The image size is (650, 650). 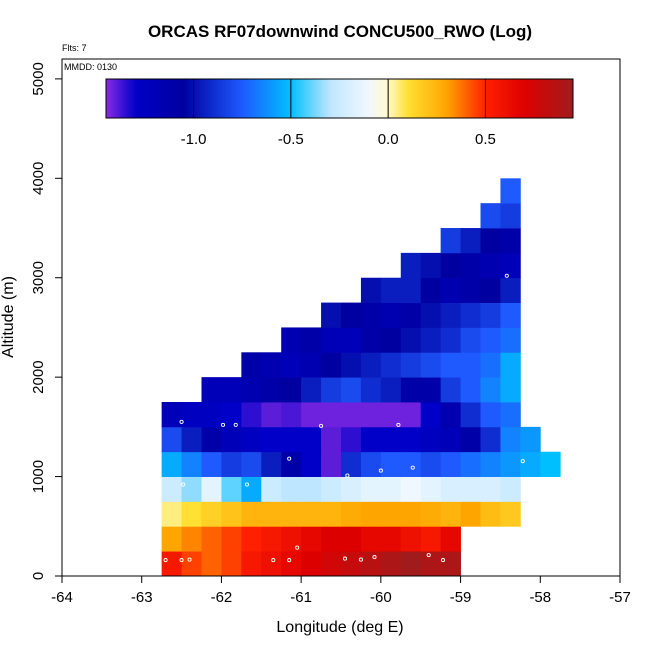 I want to click on x-tick-label: -63, so click(x=142, y=597).